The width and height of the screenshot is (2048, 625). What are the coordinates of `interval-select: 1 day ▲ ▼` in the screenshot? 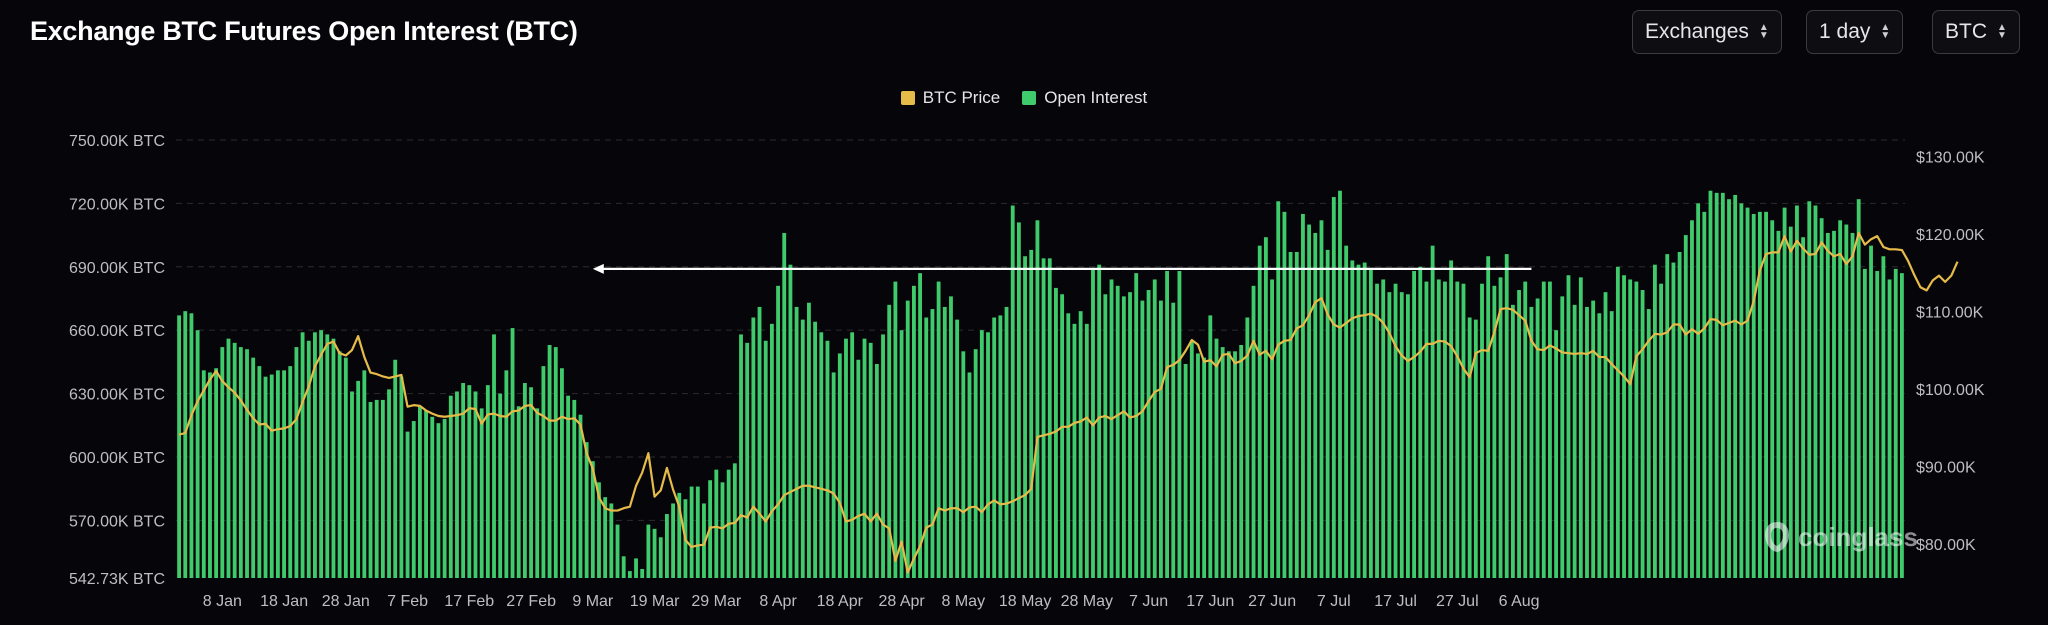 It's located at (1855, 32).